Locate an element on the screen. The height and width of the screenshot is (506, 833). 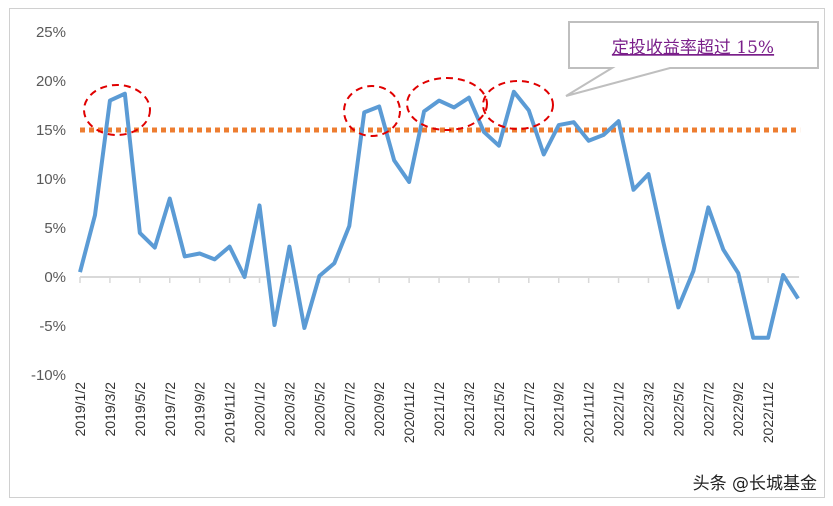
y-tick-label: 25% is located at coordinates (51, 32).